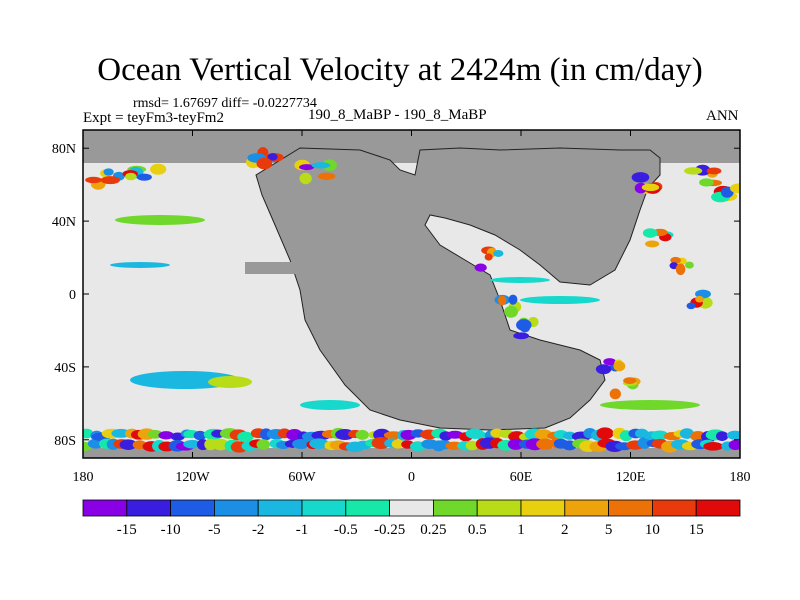 The image size is (800, 600). Describe the element at coordinates (65, 368) in the screenshot. I see `y-tick-label: 40S` at that location.